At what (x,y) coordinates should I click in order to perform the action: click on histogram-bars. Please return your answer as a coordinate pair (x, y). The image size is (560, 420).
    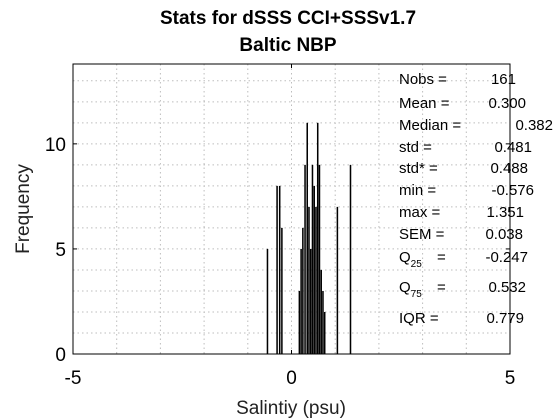
    Looking at the image, I should click on (309, 238).